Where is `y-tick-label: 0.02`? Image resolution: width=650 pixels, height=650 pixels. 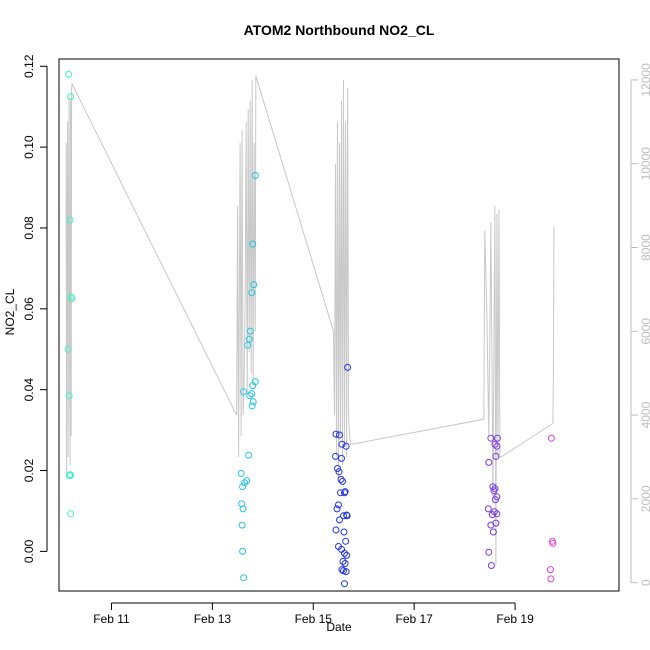 y-tick-label: 0.02 is located at coordinates (29, 471).